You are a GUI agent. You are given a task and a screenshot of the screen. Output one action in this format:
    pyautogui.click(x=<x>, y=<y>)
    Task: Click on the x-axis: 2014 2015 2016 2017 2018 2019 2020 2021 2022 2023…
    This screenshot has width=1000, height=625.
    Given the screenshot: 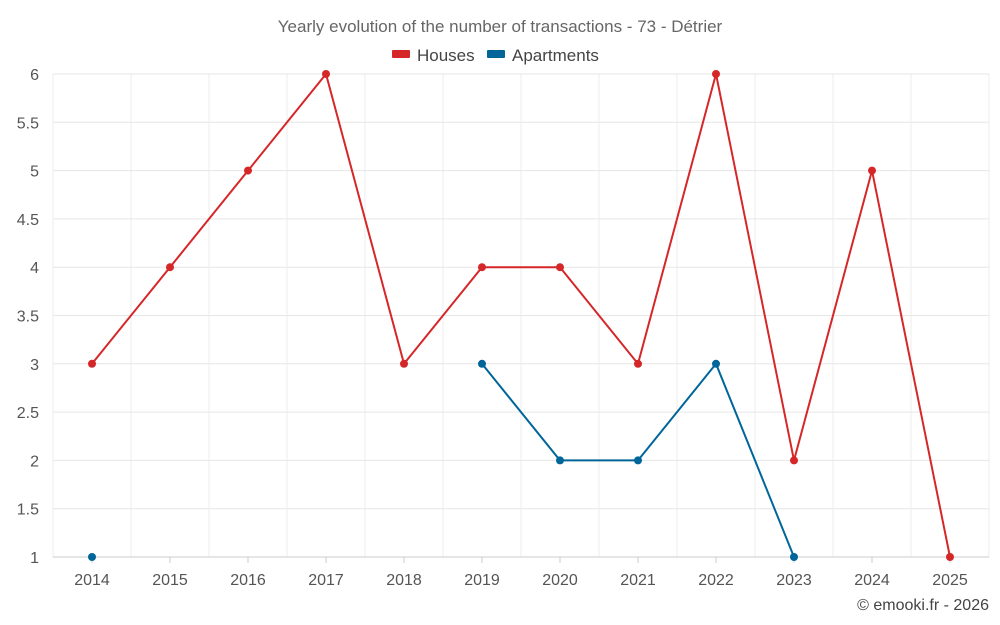 What is the action you would take?
    pyautogui.click(x=521, y=572)
    